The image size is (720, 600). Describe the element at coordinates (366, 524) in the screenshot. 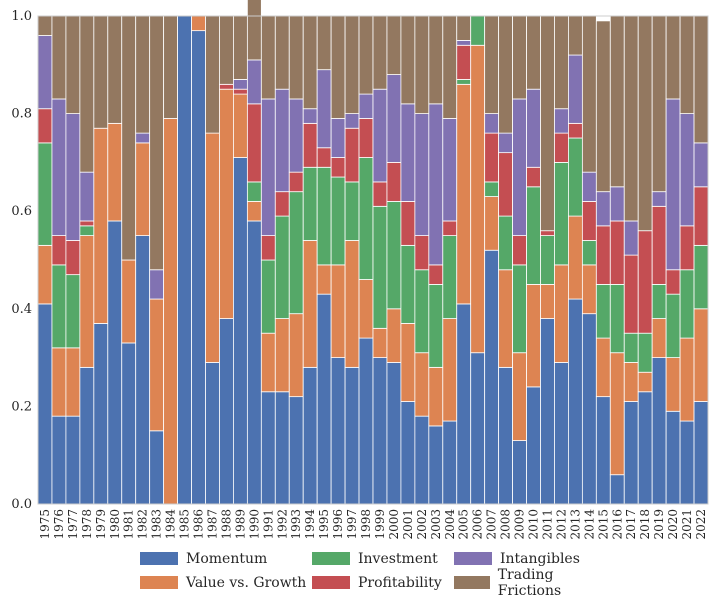

I see `x-tick-label: 1998` at that location.